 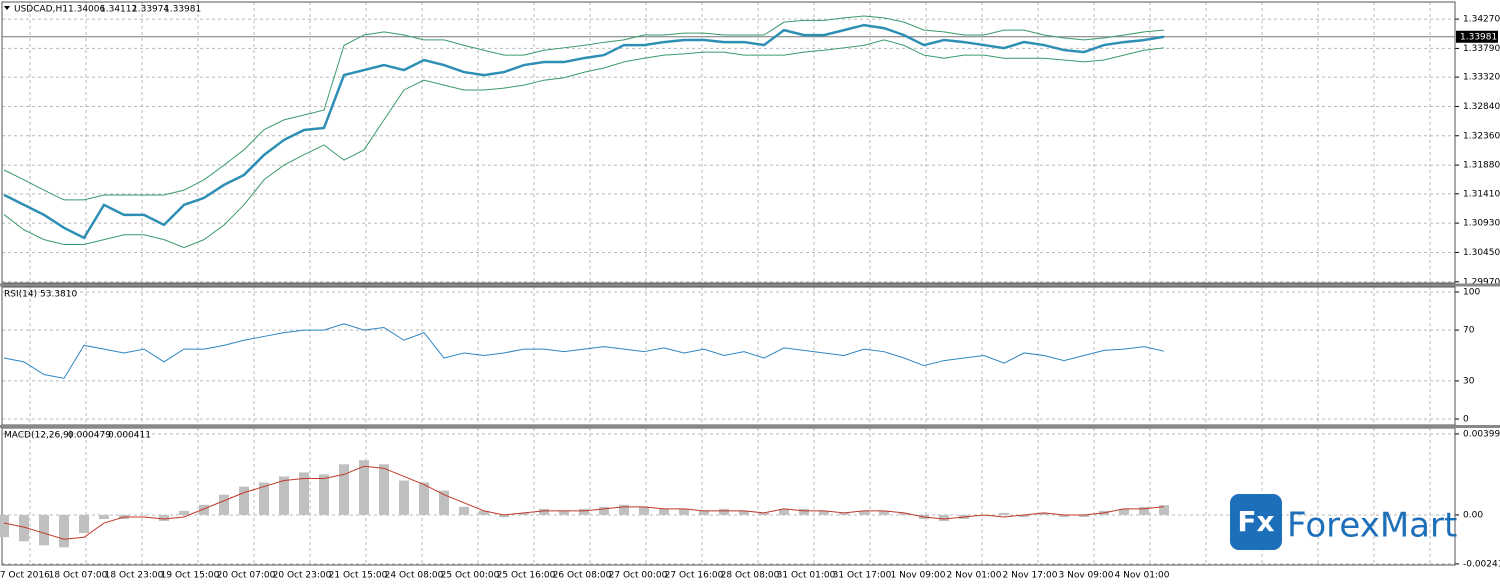 I want to click on logo-badge, so click(x=1256, y=522).